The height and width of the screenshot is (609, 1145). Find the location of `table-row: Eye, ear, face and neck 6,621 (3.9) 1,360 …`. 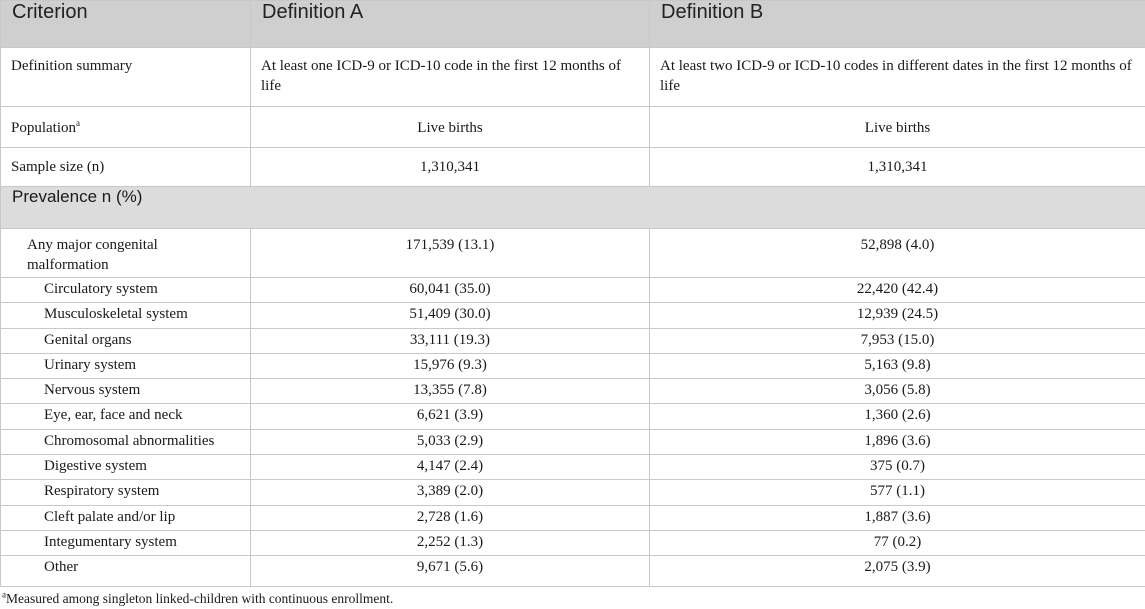

table-row: Eye, ear, face and neck 6,621 (3.9) 1,360 … is located at coordinates (572, 416).